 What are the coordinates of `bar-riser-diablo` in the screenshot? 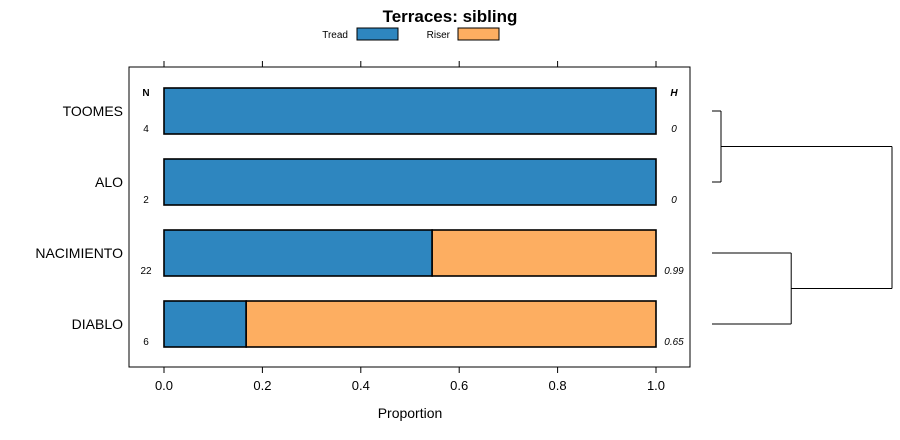 It's located at (451, 324).